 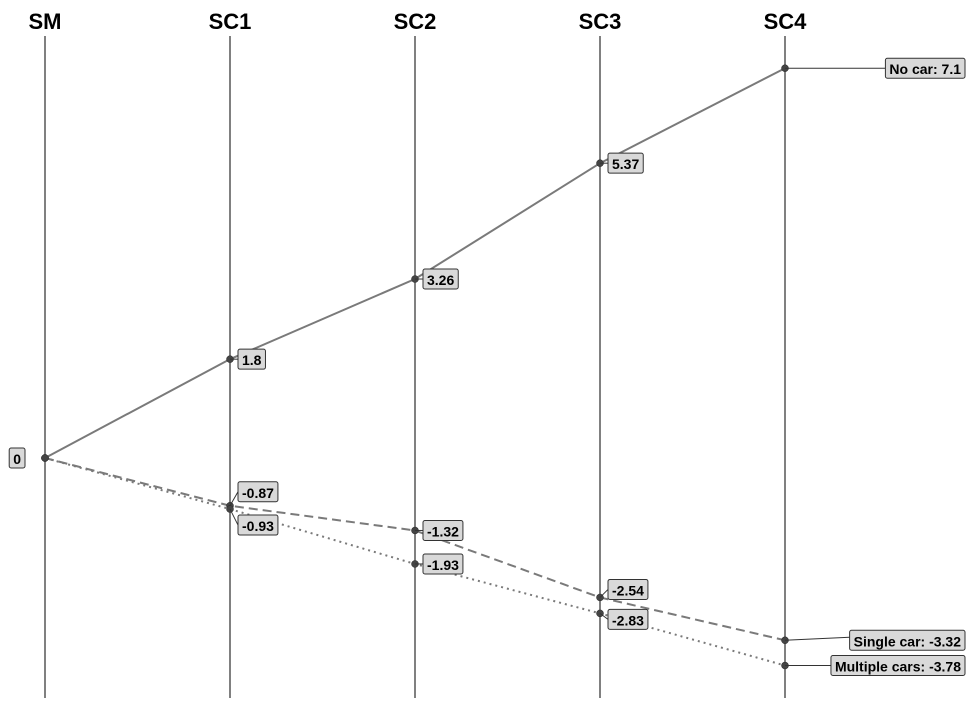 I want to click on value-label: -2.83, so click(x=628, y=619).